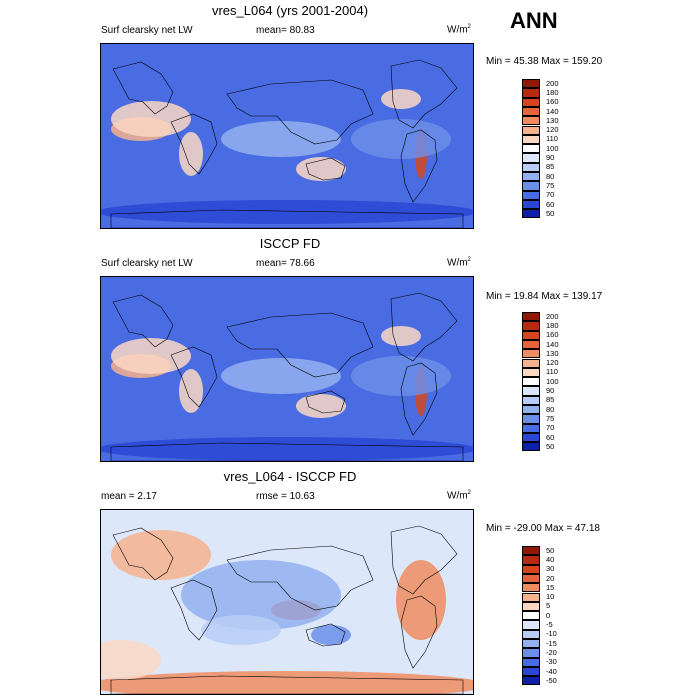 The height and width of the screenshot is (700, 700). What do you see at coordinates (544, 296) in the screenshot?
I see `panel-2-minmax: Min = 19.84 Max = 139.17` at bounding box center [544, 296].